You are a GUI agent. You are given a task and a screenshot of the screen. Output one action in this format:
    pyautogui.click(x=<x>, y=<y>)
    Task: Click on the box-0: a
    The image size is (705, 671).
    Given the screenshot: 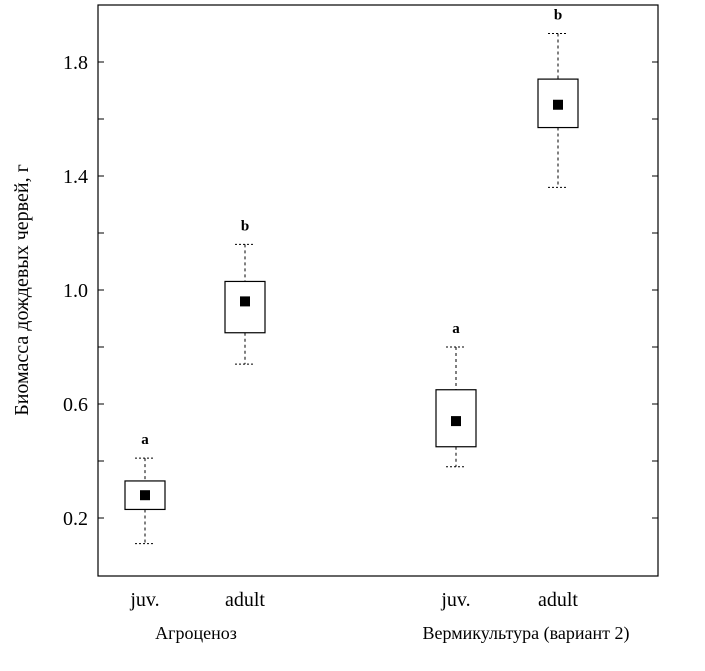 What is the action you would take?
    pyautogui.click(x=145, y=488)
    